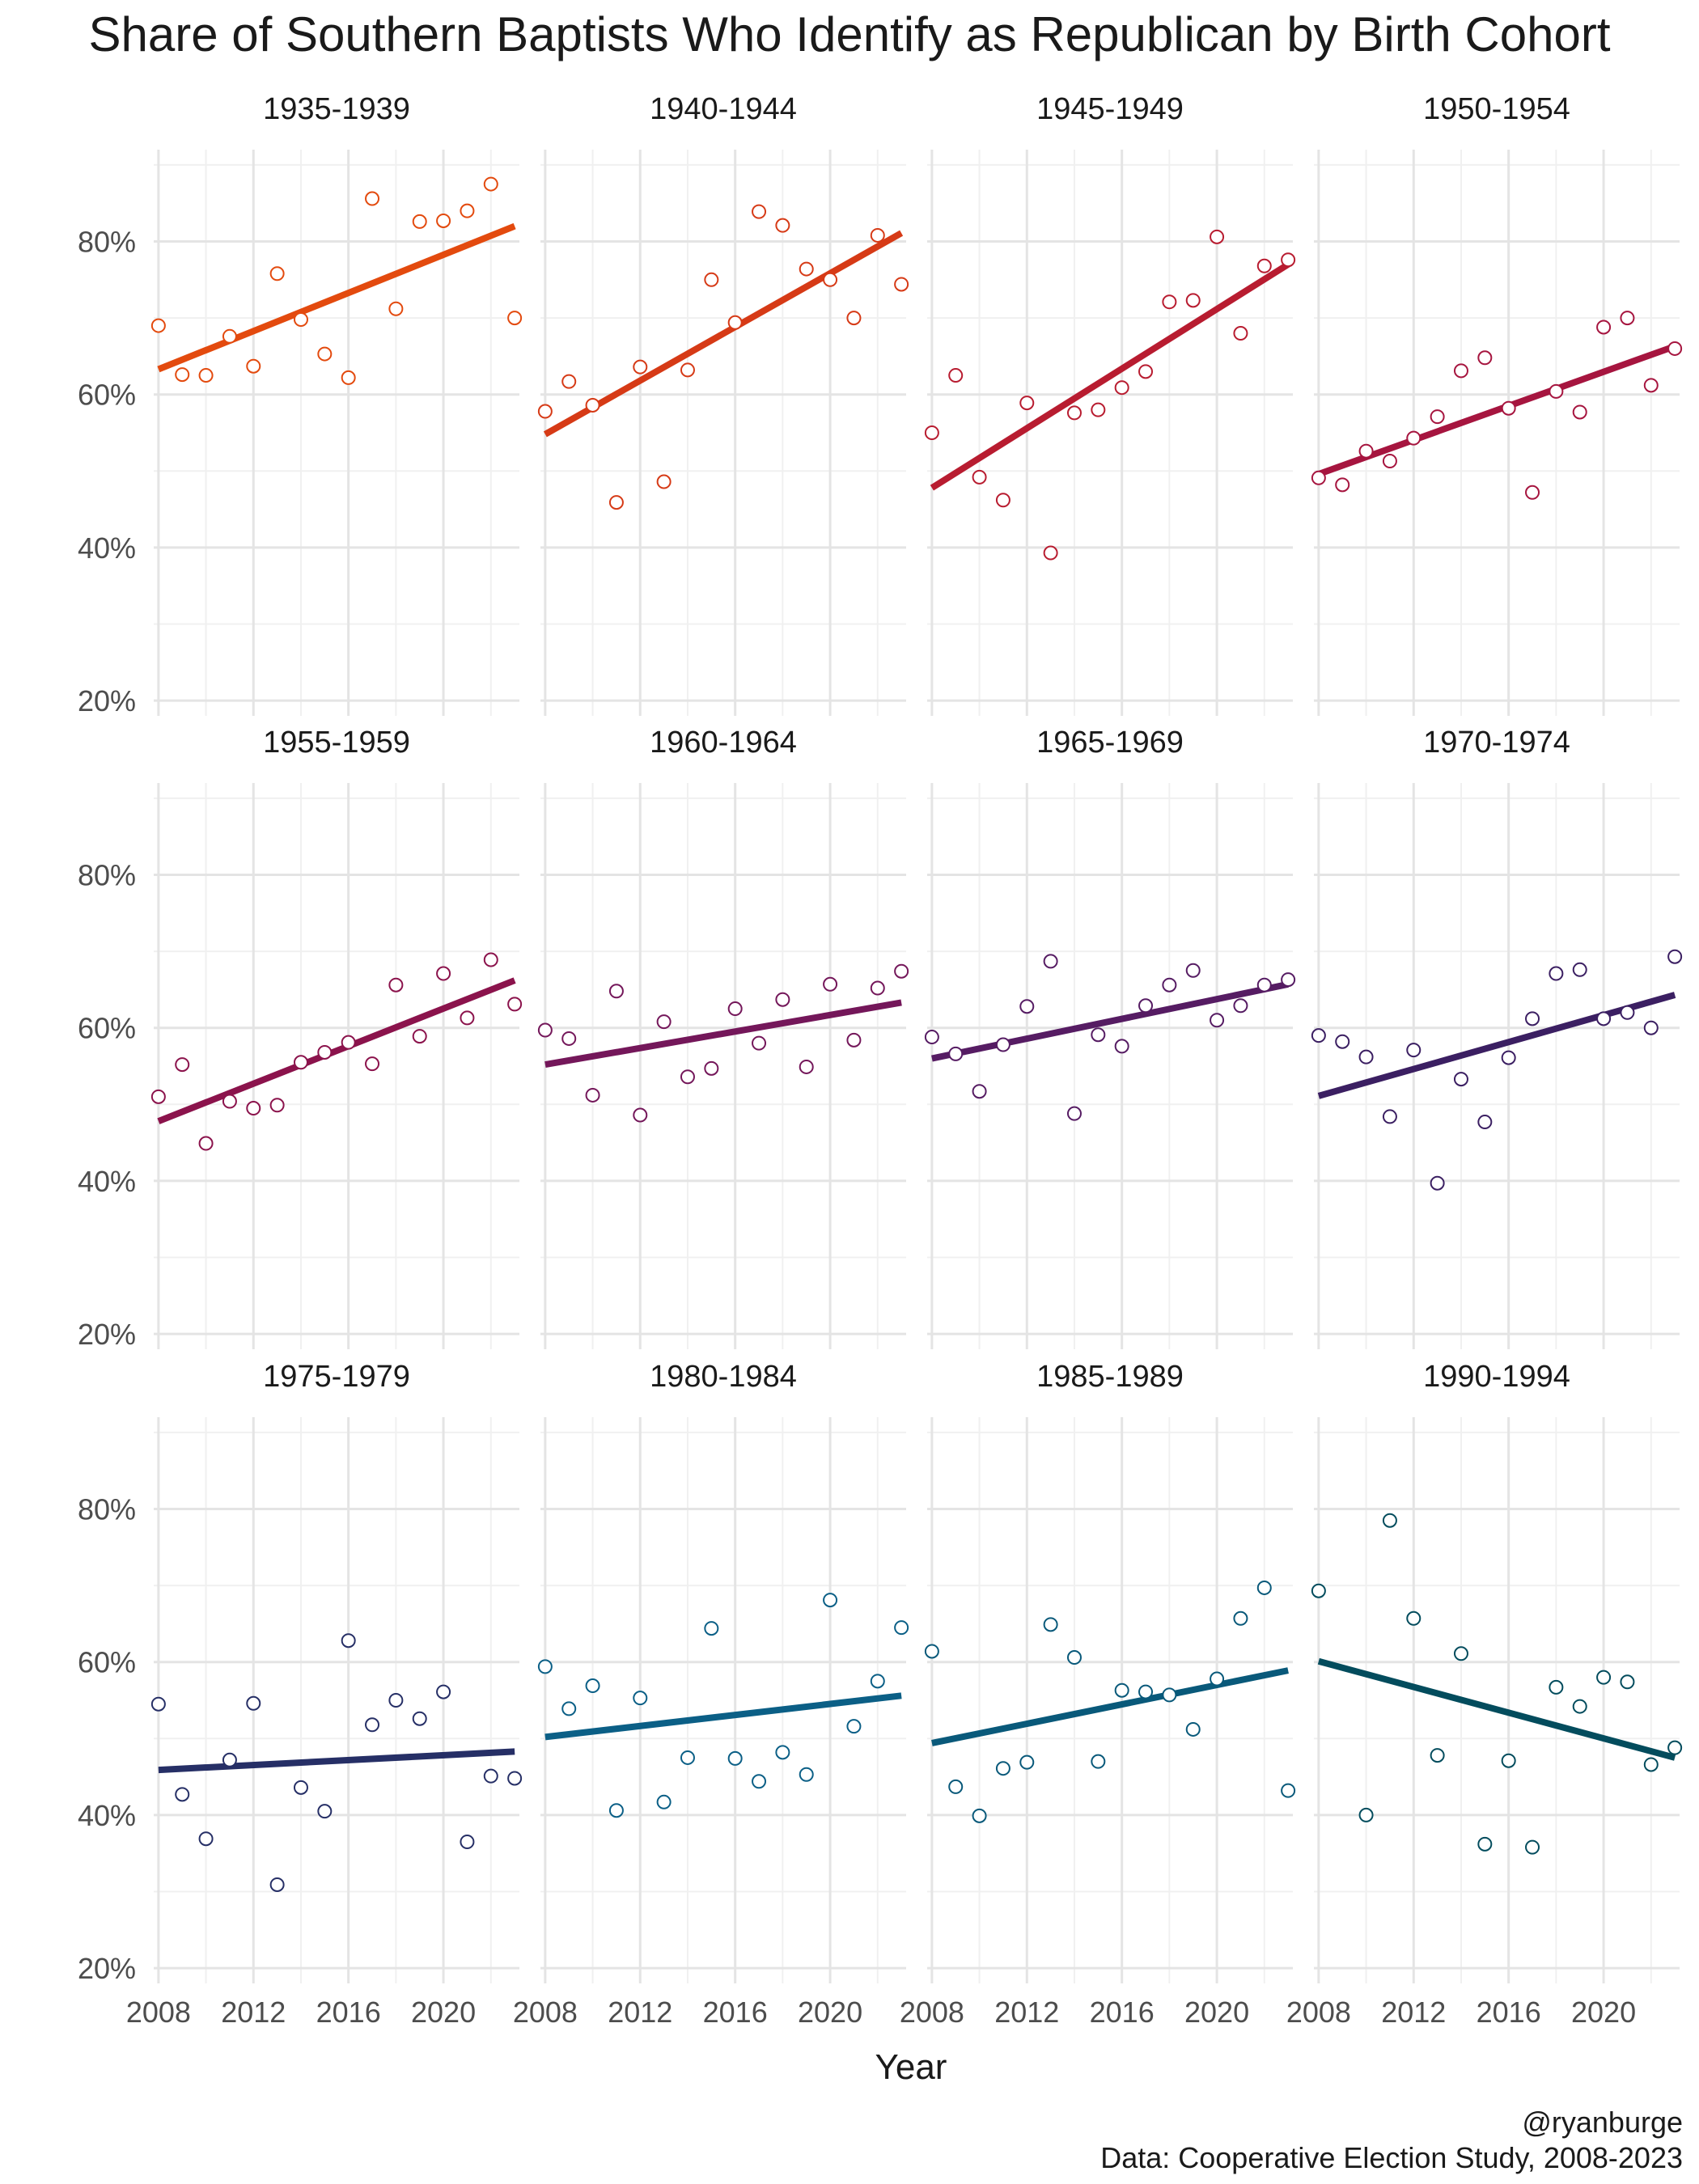 The width and height of the screenshot is (1699, 2184). Describe the element at coordinates (1110, 1037) in the screenshot. I see `panel-1965-1969: 1965-1969` at that location.